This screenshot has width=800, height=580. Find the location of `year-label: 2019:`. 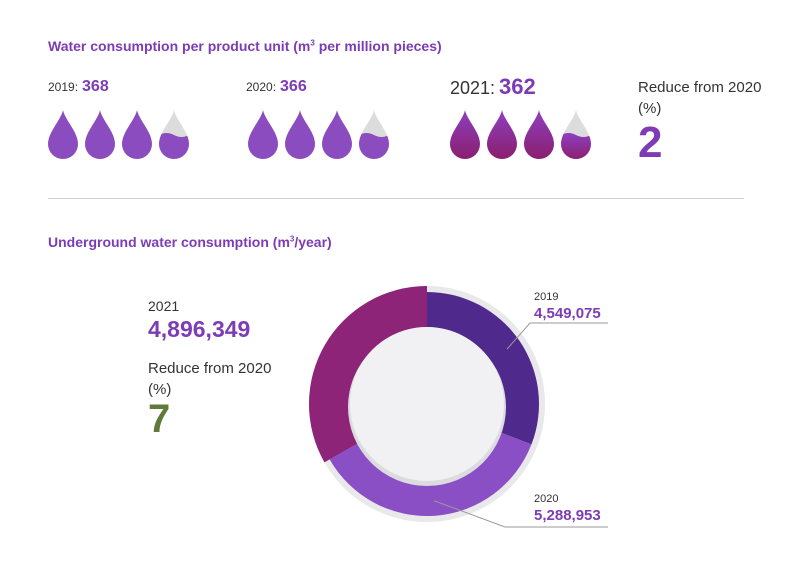

year-label: 2019: is located at coordinates (63, 87).